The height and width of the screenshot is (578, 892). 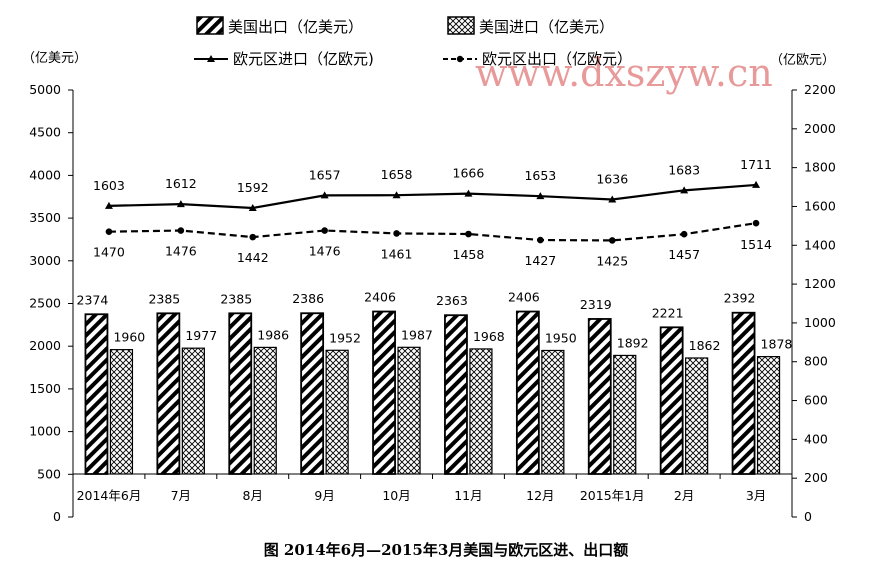 I want to click on right-tick-label: 1600, so click(x=820, y=205).